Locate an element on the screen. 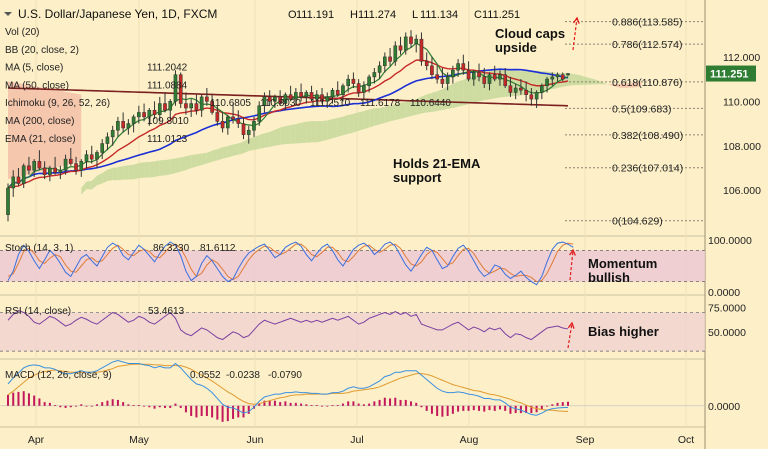  ohlc-key: L is located at coordinates (415, 15).